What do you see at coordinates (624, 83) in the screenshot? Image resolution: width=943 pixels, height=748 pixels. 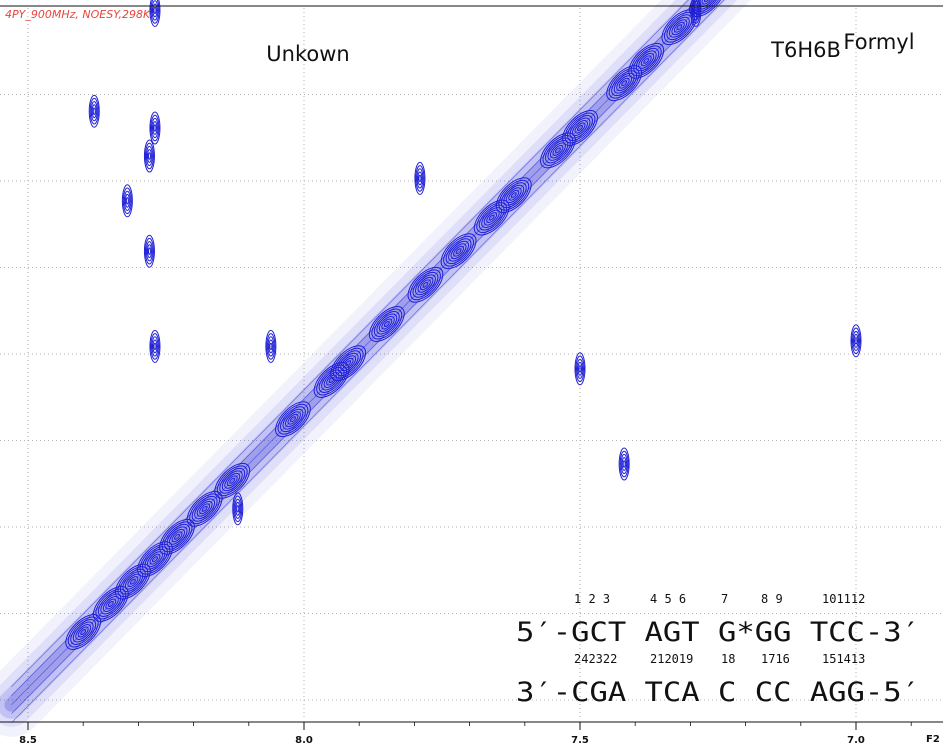 I see `diagonal-peak-17-contour` at bounding box center [624, 83].